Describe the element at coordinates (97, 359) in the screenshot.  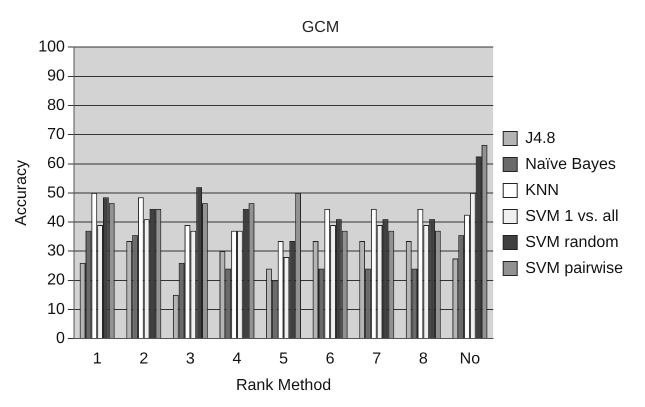
I see `x-tick-label: 1` at that location.